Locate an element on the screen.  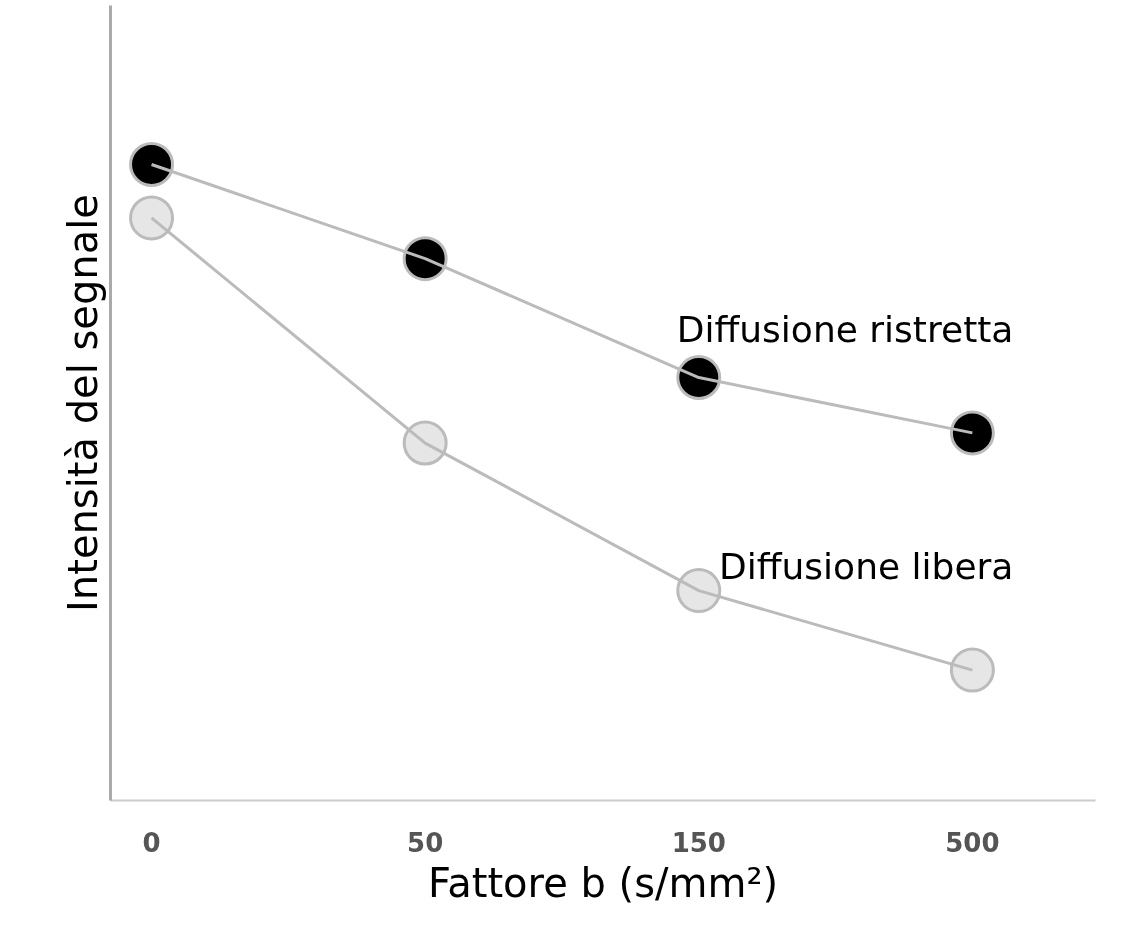
series-label: Diffusione libera is located at coordinates (866, 567).